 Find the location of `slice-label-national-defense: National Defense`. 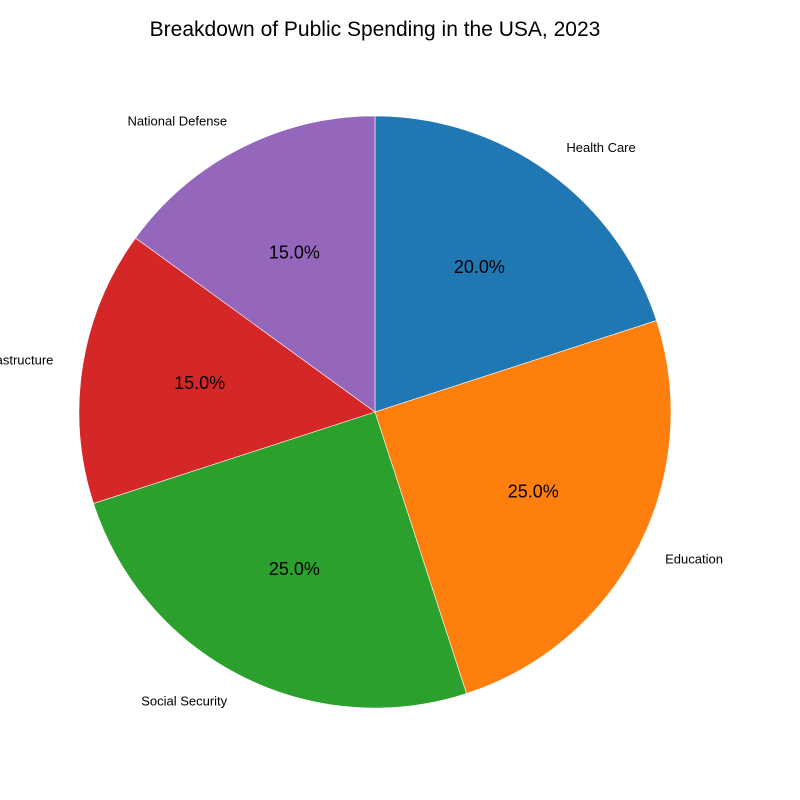

slice-label-national-defense: National Defense is located at coordinates (177, 120).